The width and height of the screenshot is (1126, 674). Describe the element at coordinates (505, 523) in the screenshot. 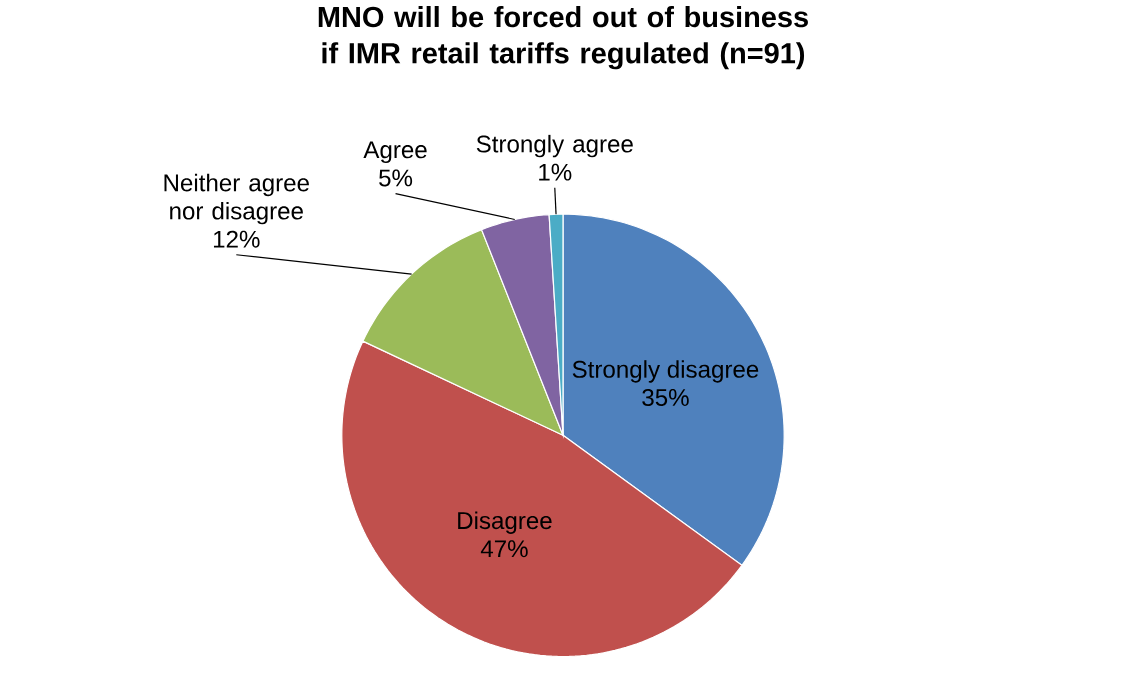

I see `slice-label: Disagree` at that location.